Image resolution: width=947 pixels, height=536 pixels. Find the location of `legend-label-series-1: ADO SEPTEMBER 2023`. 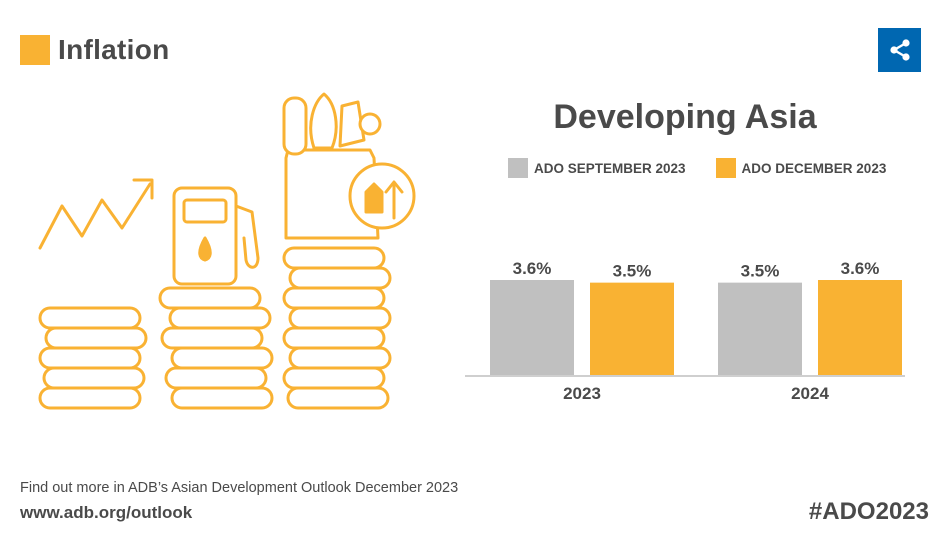

legend-label-series-1: ADO SEPTEMBER 2023 is located at coordinates (610, 168).